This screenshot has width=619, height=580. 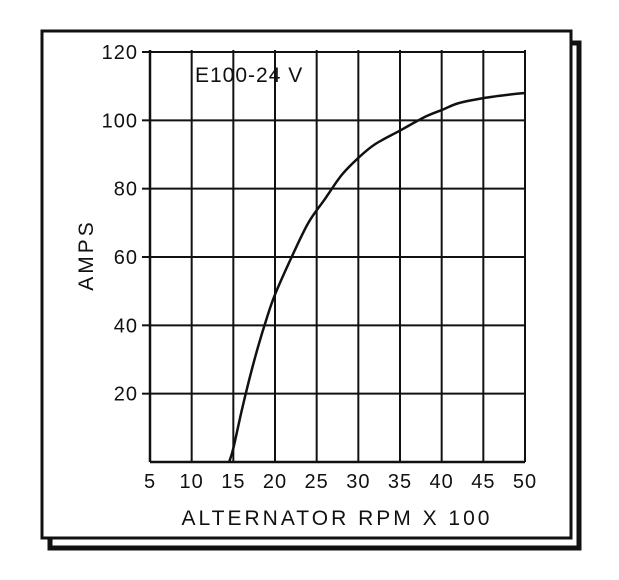 I want to click on x-tick-label: 25, so click(x=317, y=482).